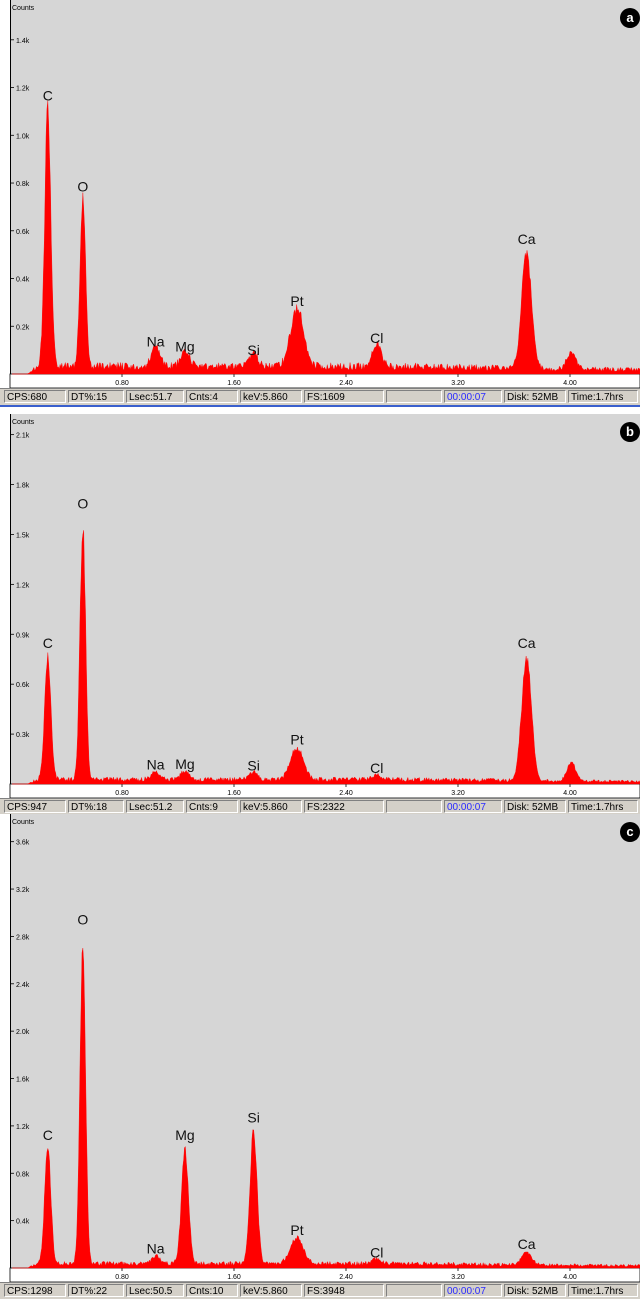 The width and height of the screenshot is (640, 1299). I want to click on y-tick-label: 1.2k, so click(23, 585).